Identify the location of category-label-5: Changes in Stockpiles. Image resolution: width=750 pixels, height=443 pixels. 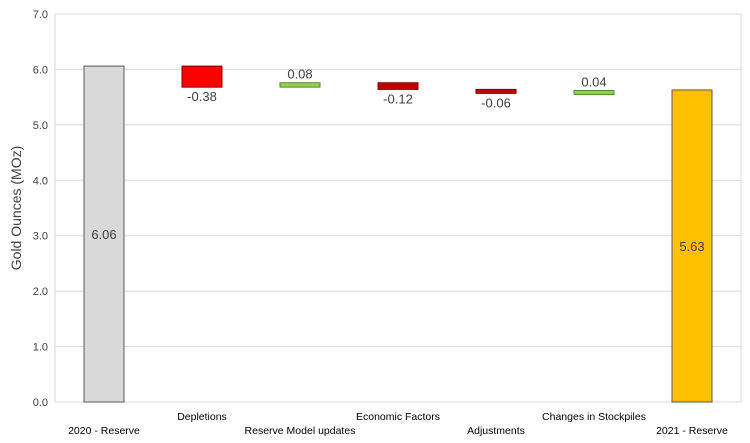
(594, 417).